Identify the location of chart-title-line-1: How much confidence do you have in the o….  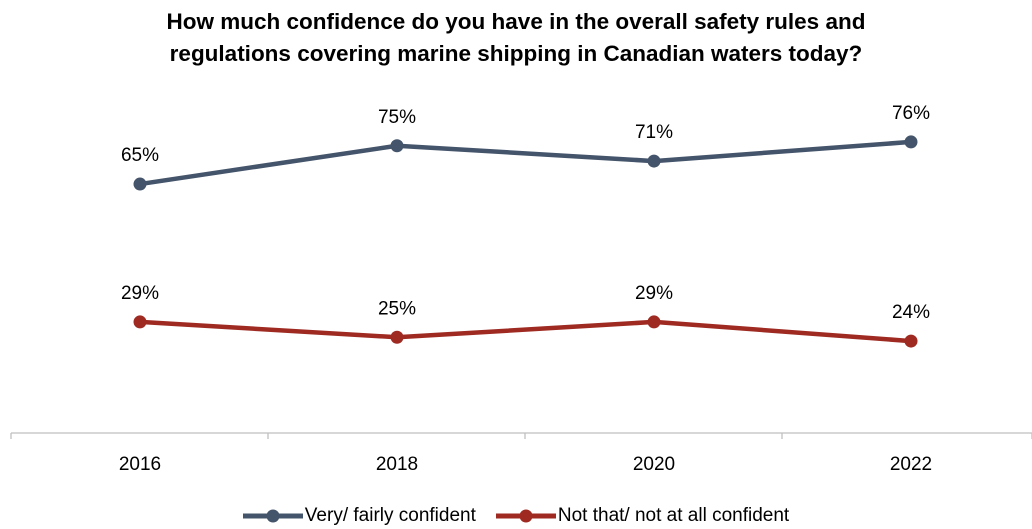
(516, 21).